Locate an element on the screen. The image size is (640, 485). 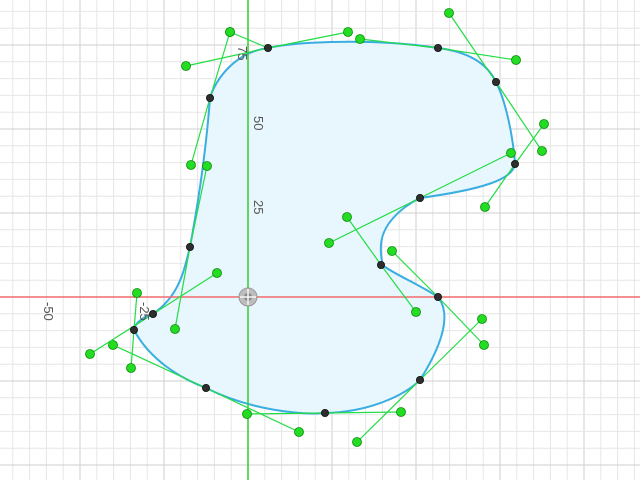
x-axis-label-neg25: -25 is located at coordinates (144, 311).